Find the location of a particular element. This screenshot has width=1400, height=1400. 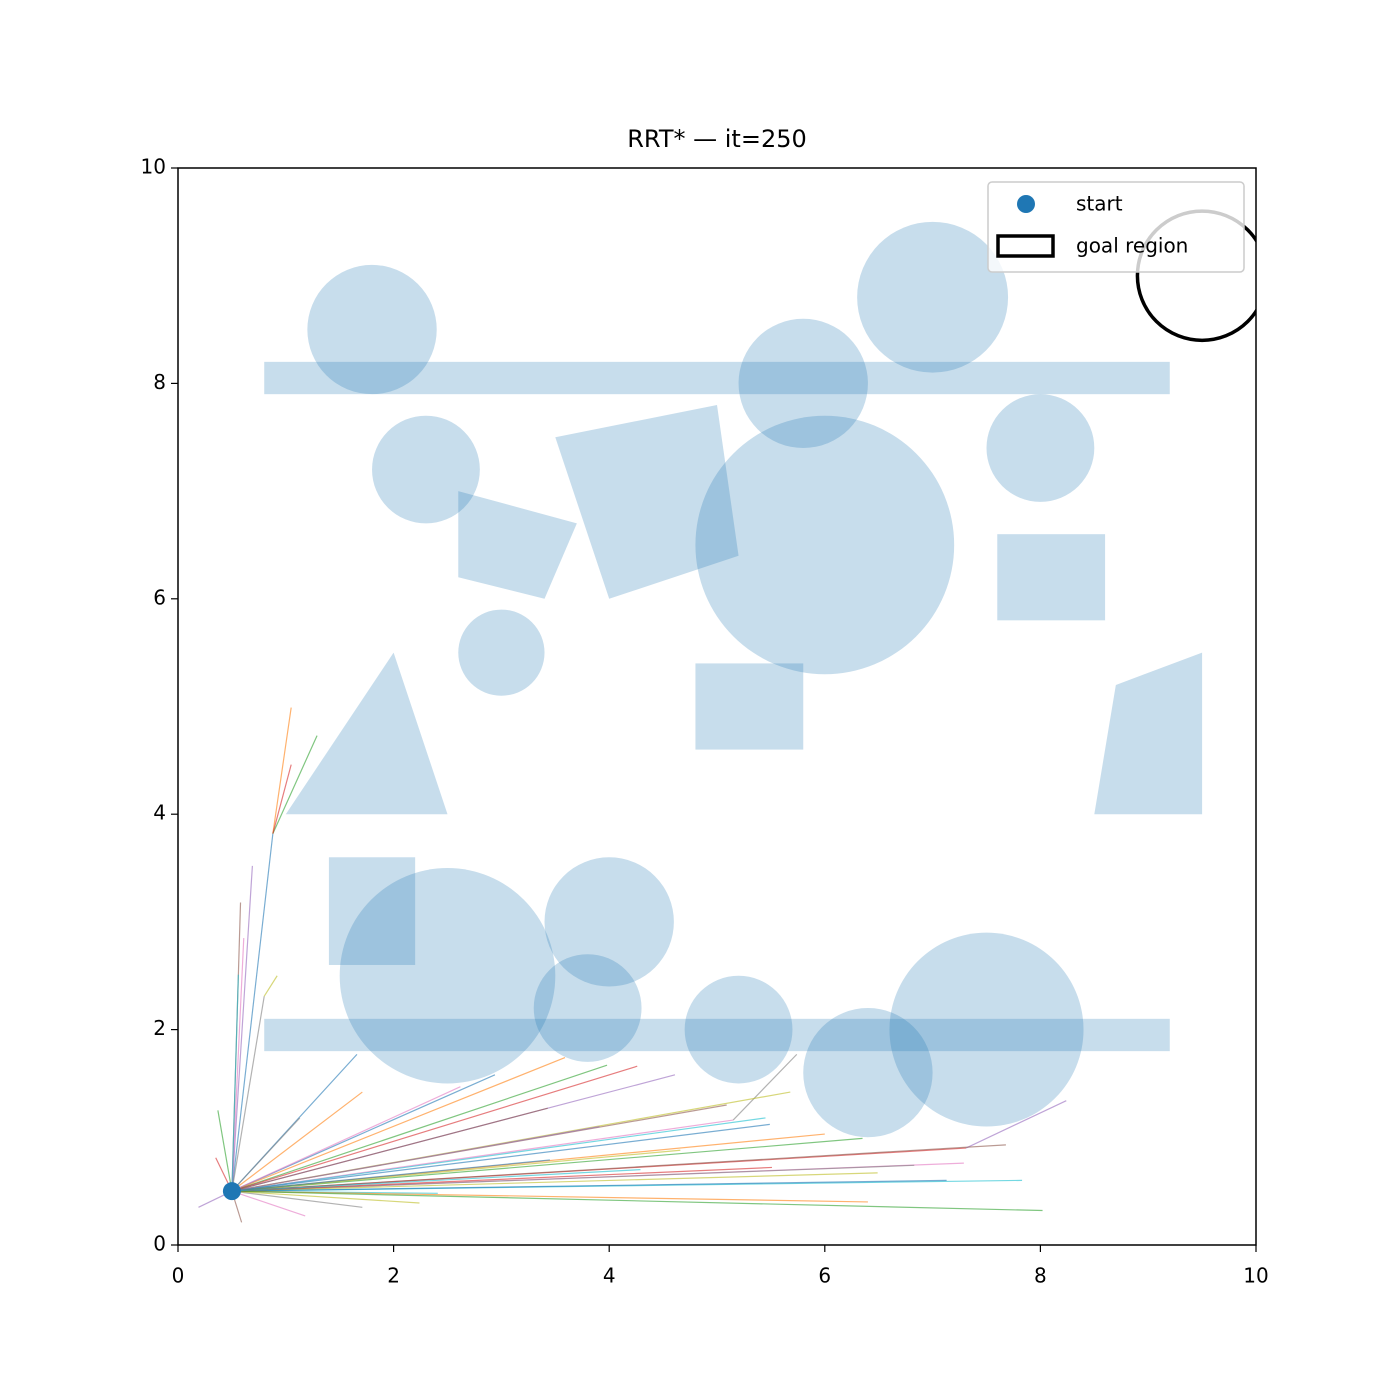

x-tick-label: 2 is located at coordinates (393, 1276).